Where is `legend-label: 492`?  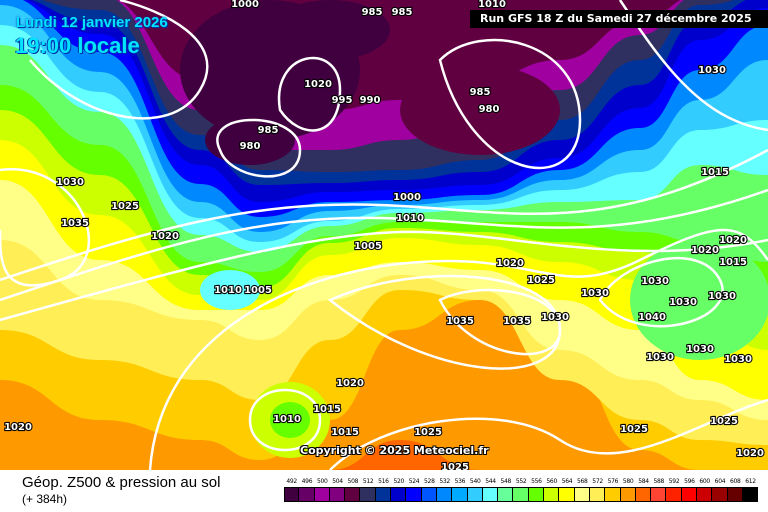
legend-label: 492 is located at coordinates (291, 481).